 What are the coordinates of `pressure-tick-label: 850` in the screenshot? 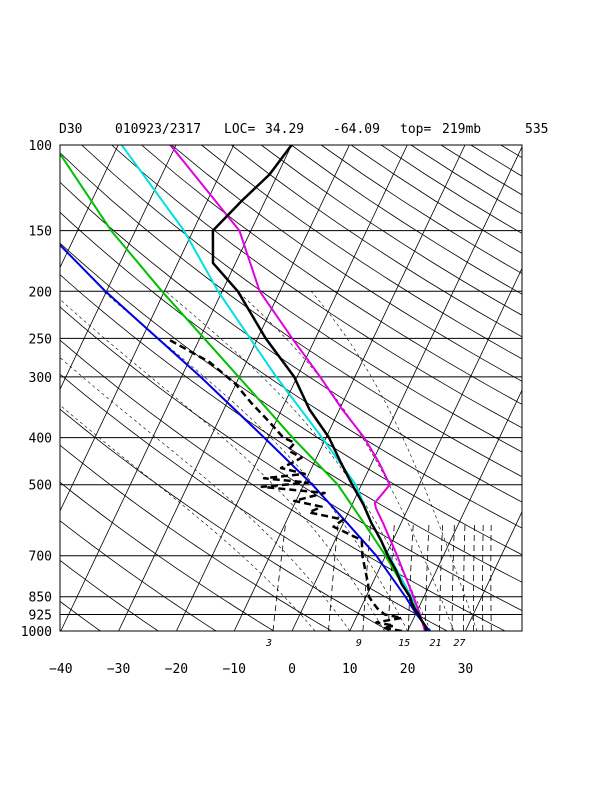 It's located at (40, 598).